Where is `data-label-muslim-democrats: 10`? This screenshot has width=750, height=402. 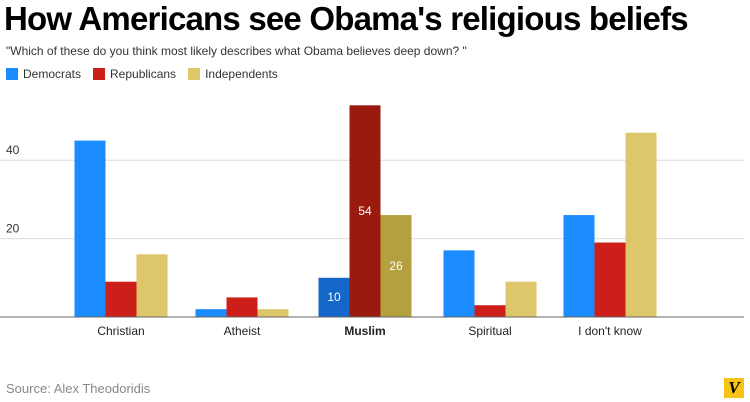 data-label-muslim-democrats: 10 is located at coordinates (334, 297).